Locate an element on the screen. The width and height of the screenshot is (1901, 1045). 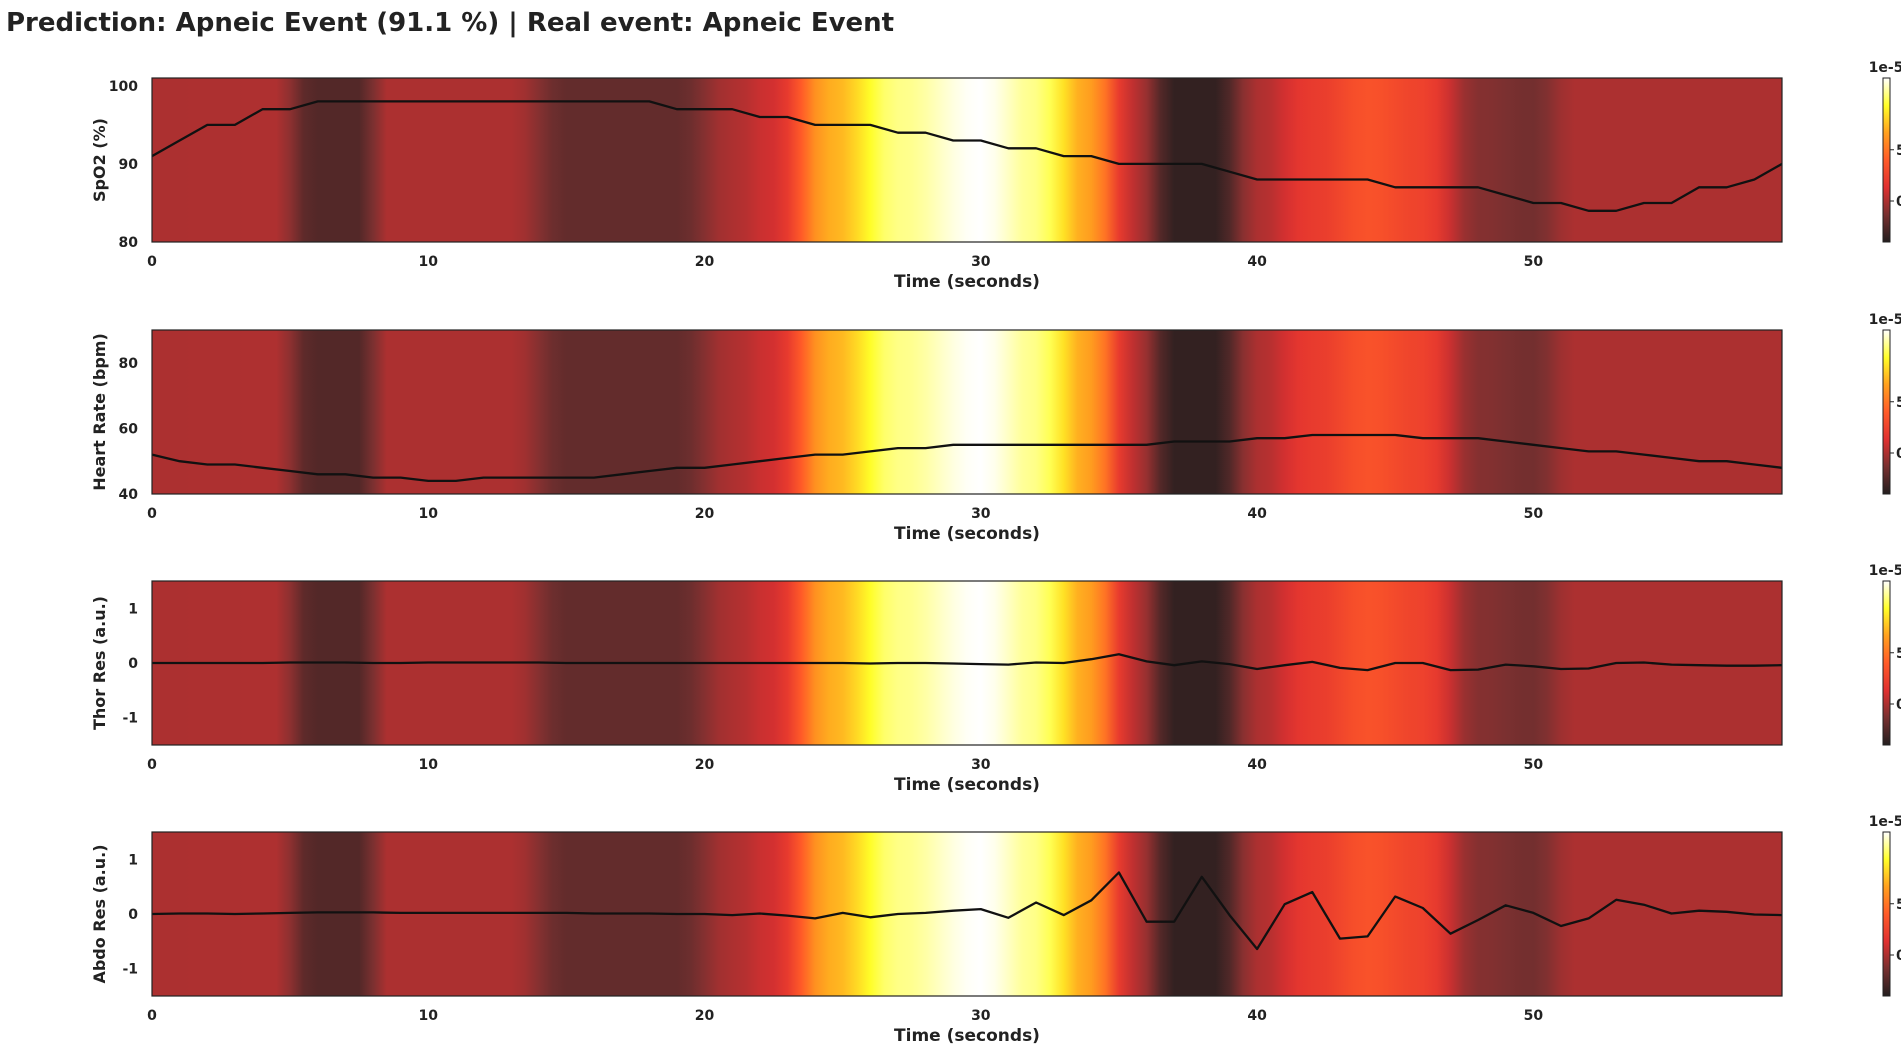
y-tick-label: 90 is located at coordinates (129, 165).